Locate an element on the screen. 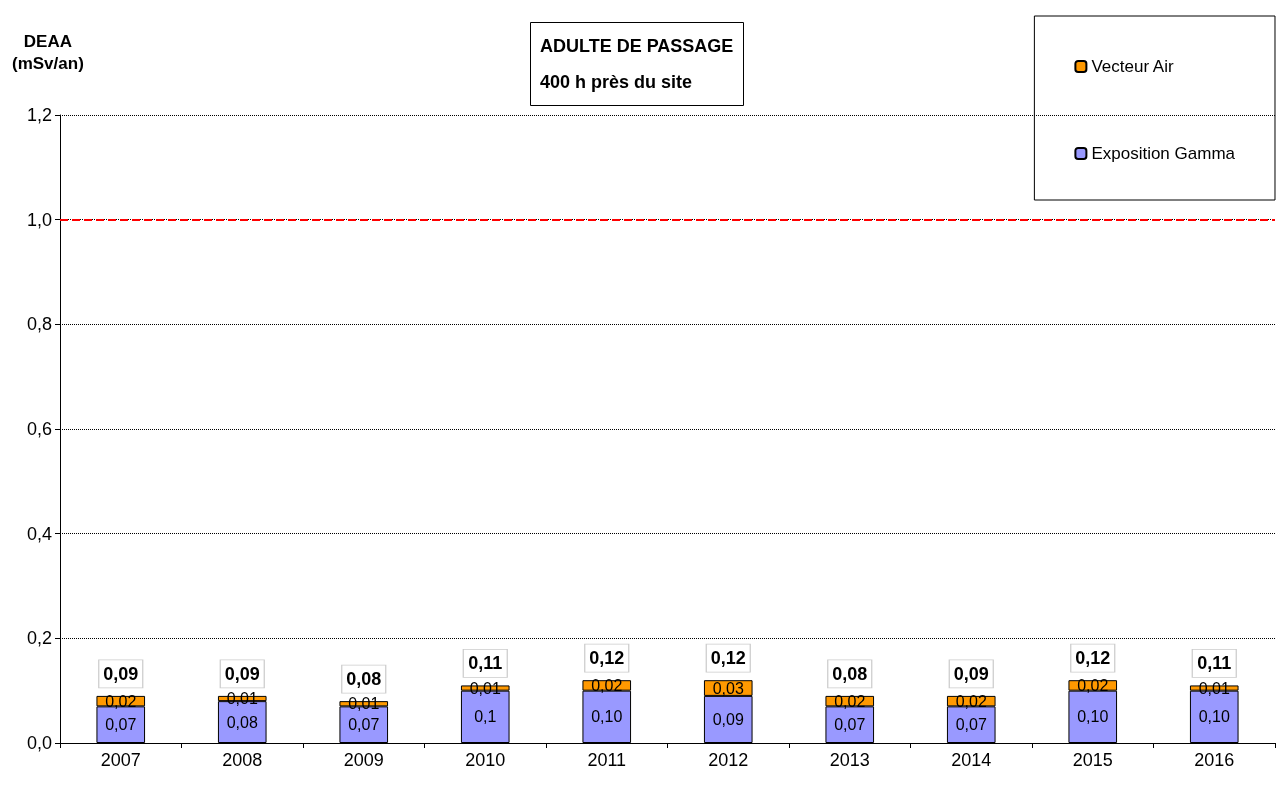 The image size is (1283, 798). y-tick-label: 1,0 is located at coordinates (39, 219).